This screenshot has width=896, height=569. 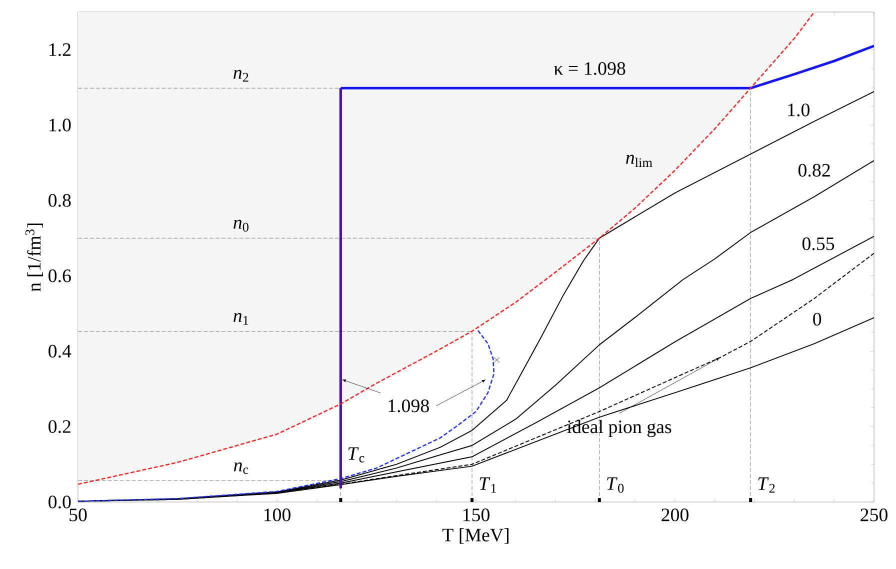 What do you see at coordinates (241, 226) in the screenshot?
I see `ref-line-label: n$_{0}$` at bounding box center [241, 226].